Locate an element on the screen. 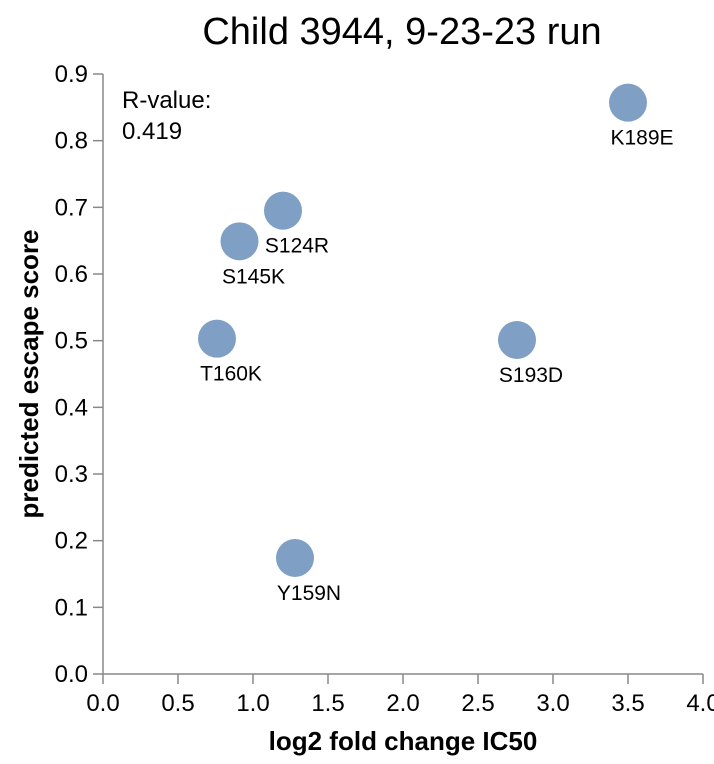 Image resolution: width=714 pixels, height=764 pixels. data-point-k189e is located at coordinates (628, 102).